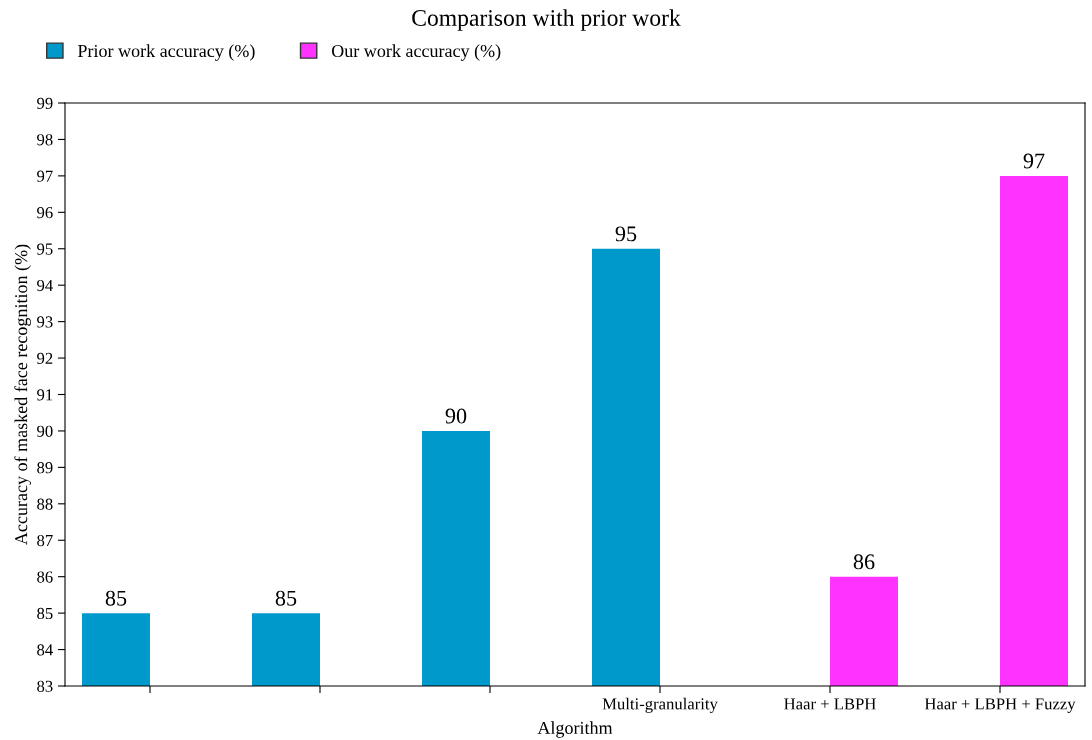  What do you see at coordinates (660, 705) in the screenshot?
I see `x-tick-label: Multi-granularity` at bounding box center [660, 705].